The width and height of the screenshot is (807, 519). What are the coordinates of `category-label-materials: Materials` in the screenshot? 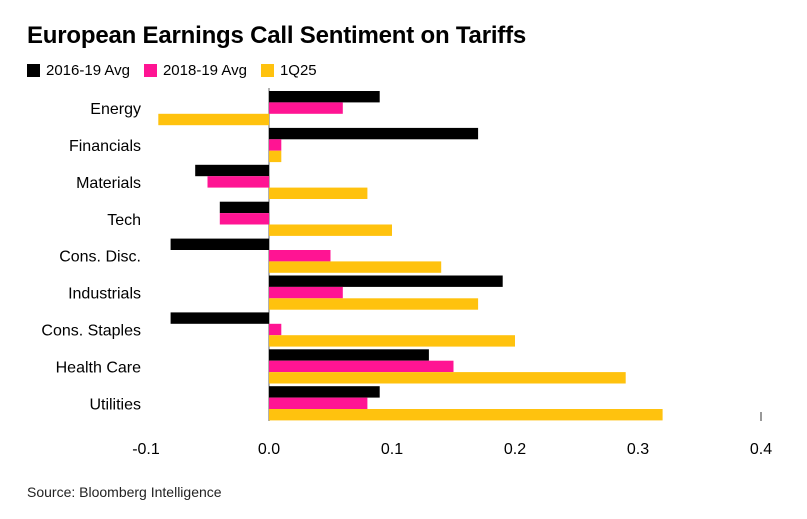 It's located at (108, 183).